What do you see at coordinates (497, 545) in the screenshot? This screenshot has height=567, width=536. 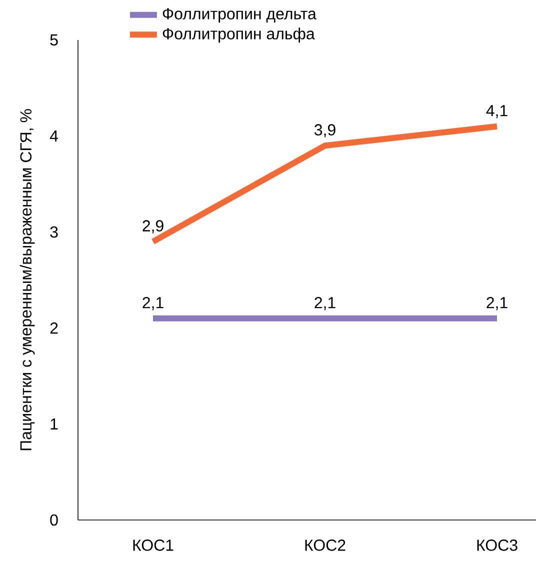 I see `x-tick-label: КОС3` at bounding box center [497, 545].